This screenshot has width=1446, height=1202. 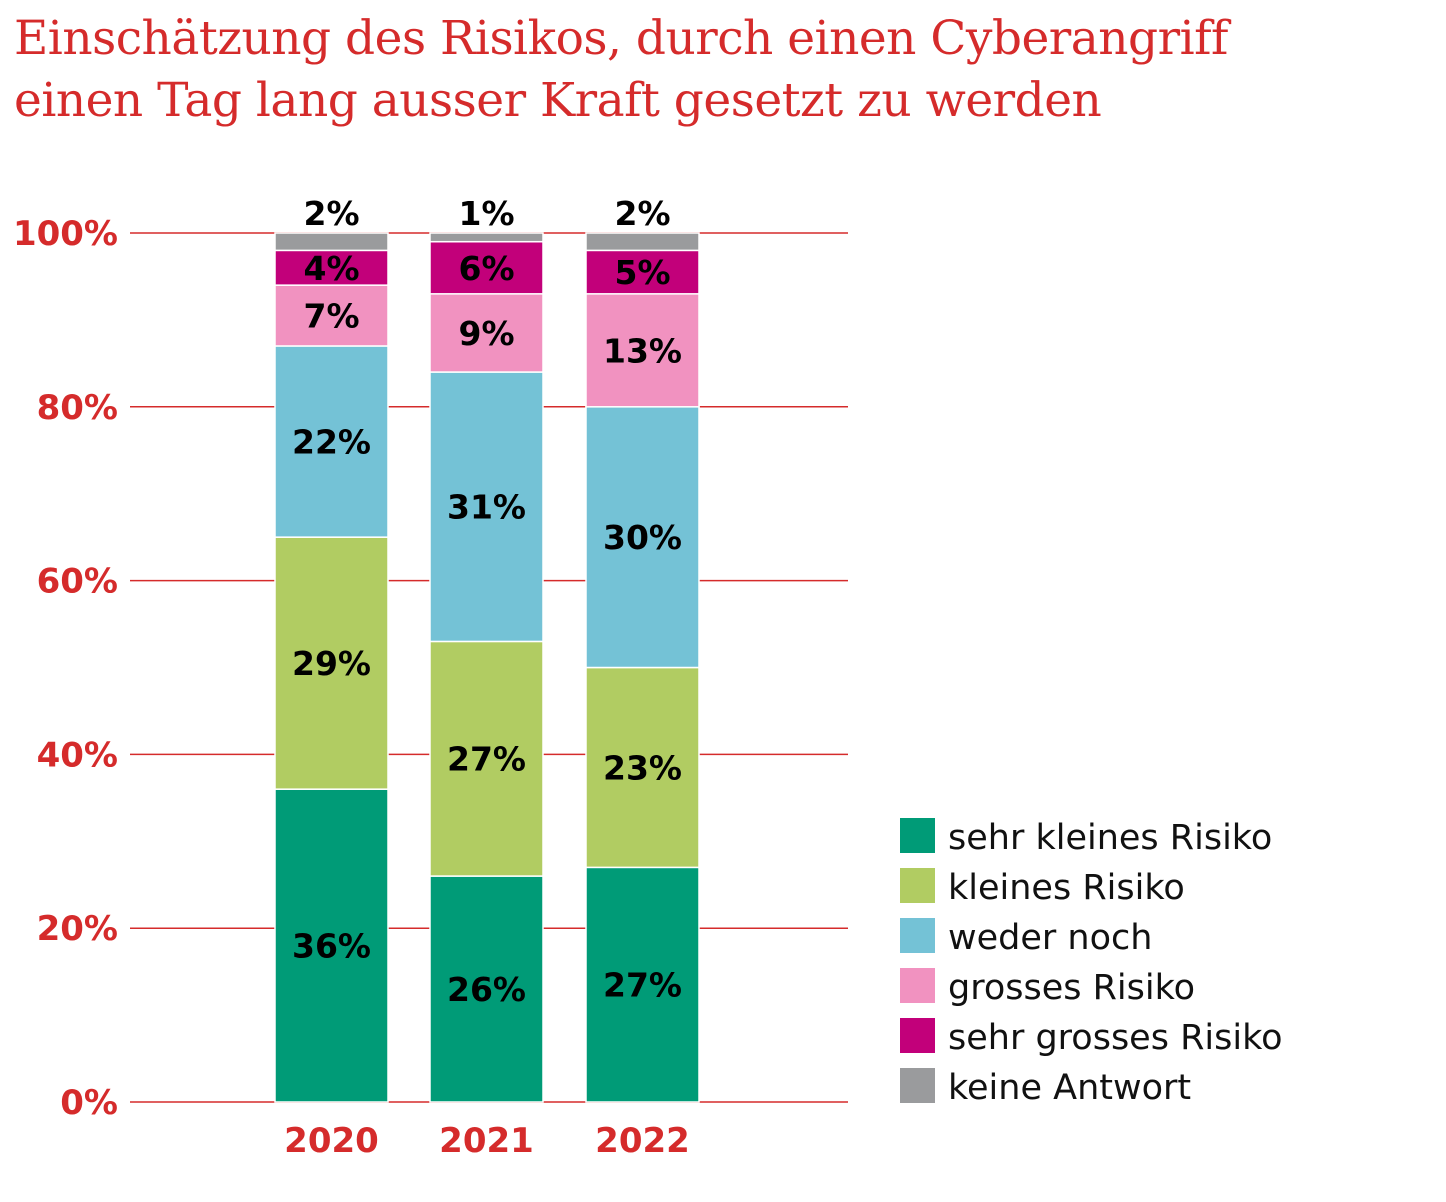 I want to click on y-tick-label: 80%, so click(x=77, y=408).